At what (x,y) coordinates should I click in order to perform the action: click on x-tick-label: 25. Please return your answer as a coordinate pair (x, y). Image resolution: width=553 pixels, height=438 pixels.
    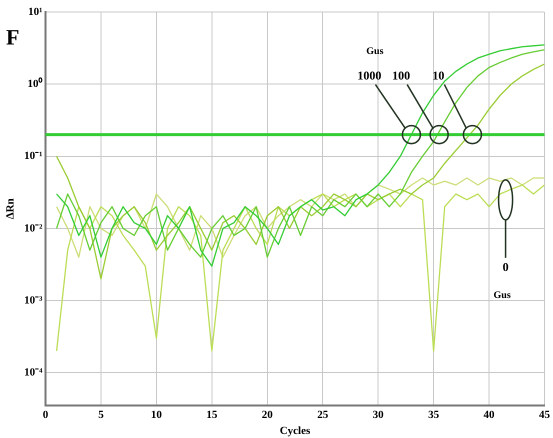
    Looking at the image, I should click on (323, 415).